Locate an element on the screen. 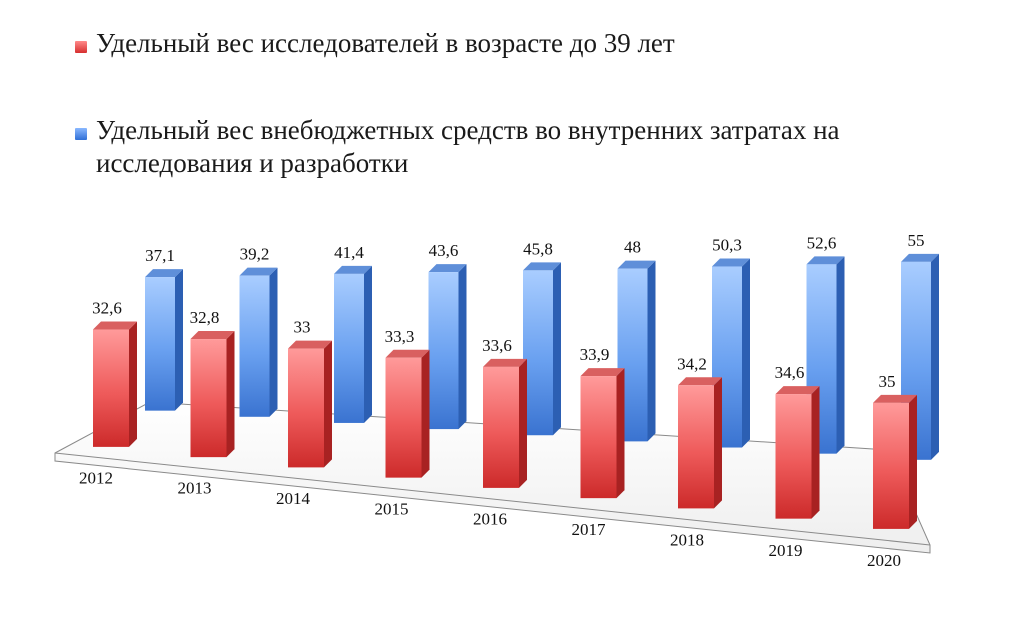 The height and width of the screenshot is (642, 1009). bar-red-2013-top is located at coordinates (212, 335).